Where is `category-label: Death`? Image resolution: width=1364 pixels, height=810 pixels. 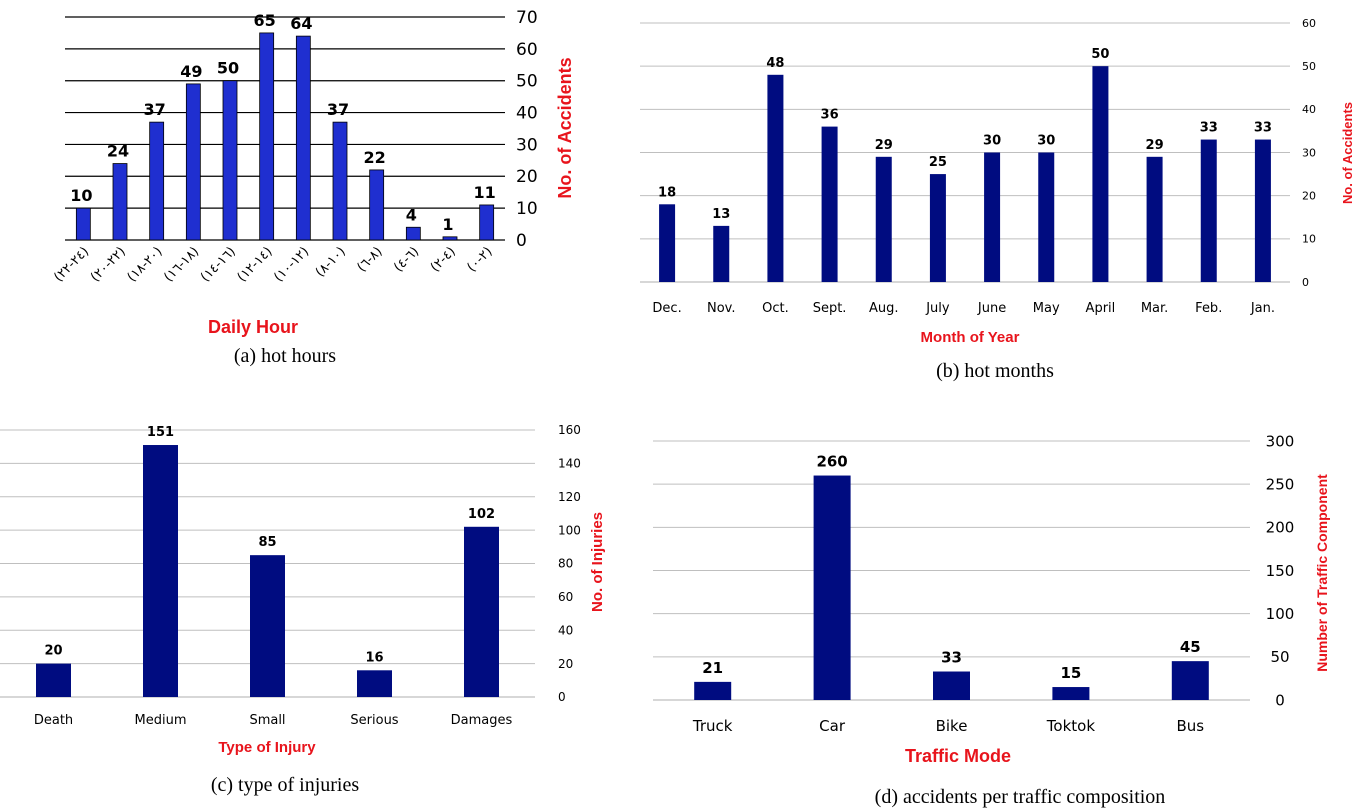 category-label: Death is located at coordinates (53, 720).